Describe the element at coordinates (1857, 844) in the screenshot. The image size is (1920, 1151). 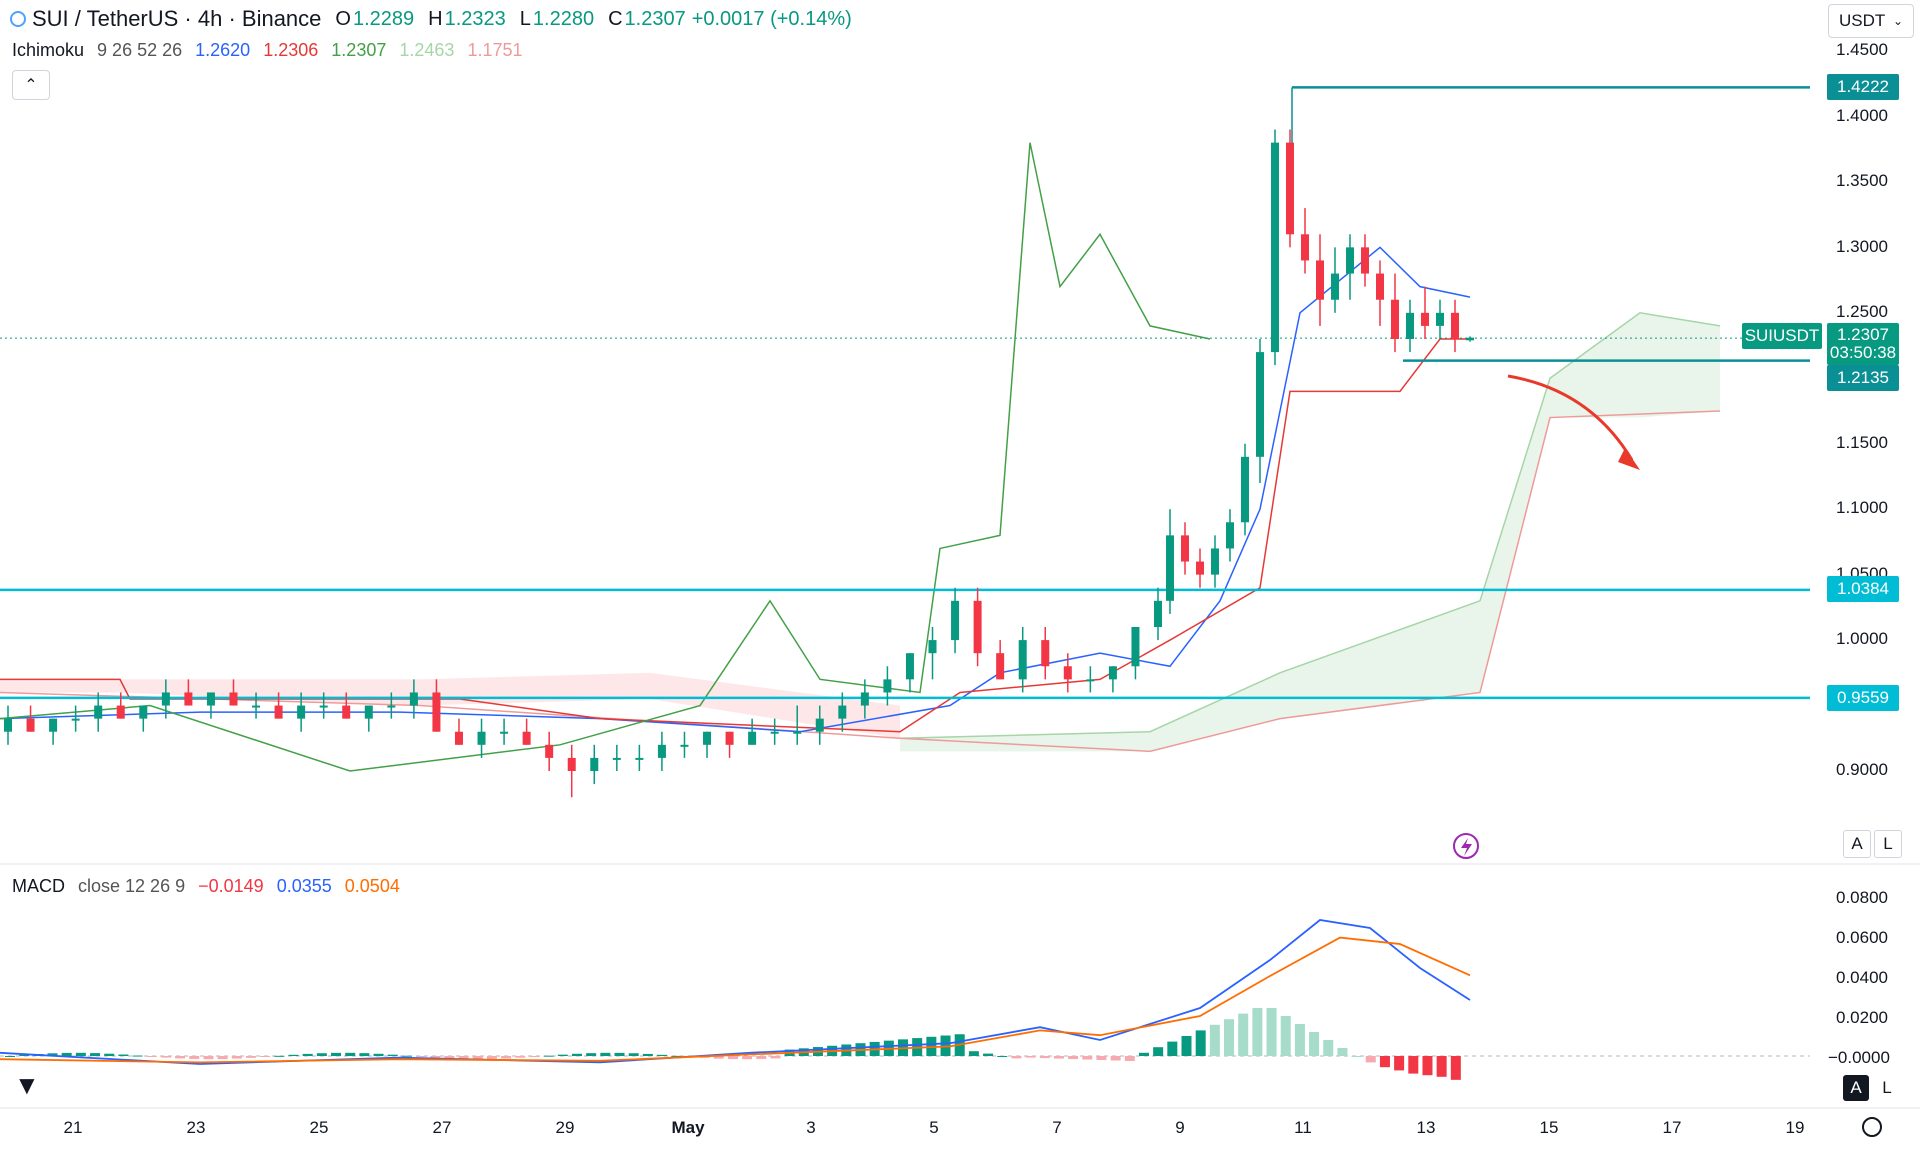
I see `auto-scale-button: A` at that location.